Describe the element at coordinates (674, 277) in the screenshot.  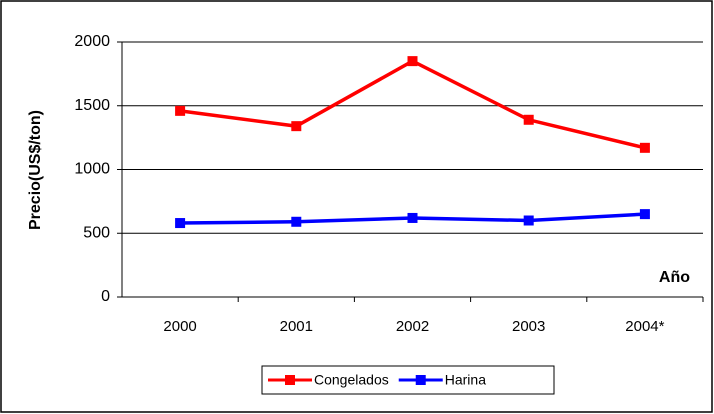
I see `x-axis-label: Año` at that location.